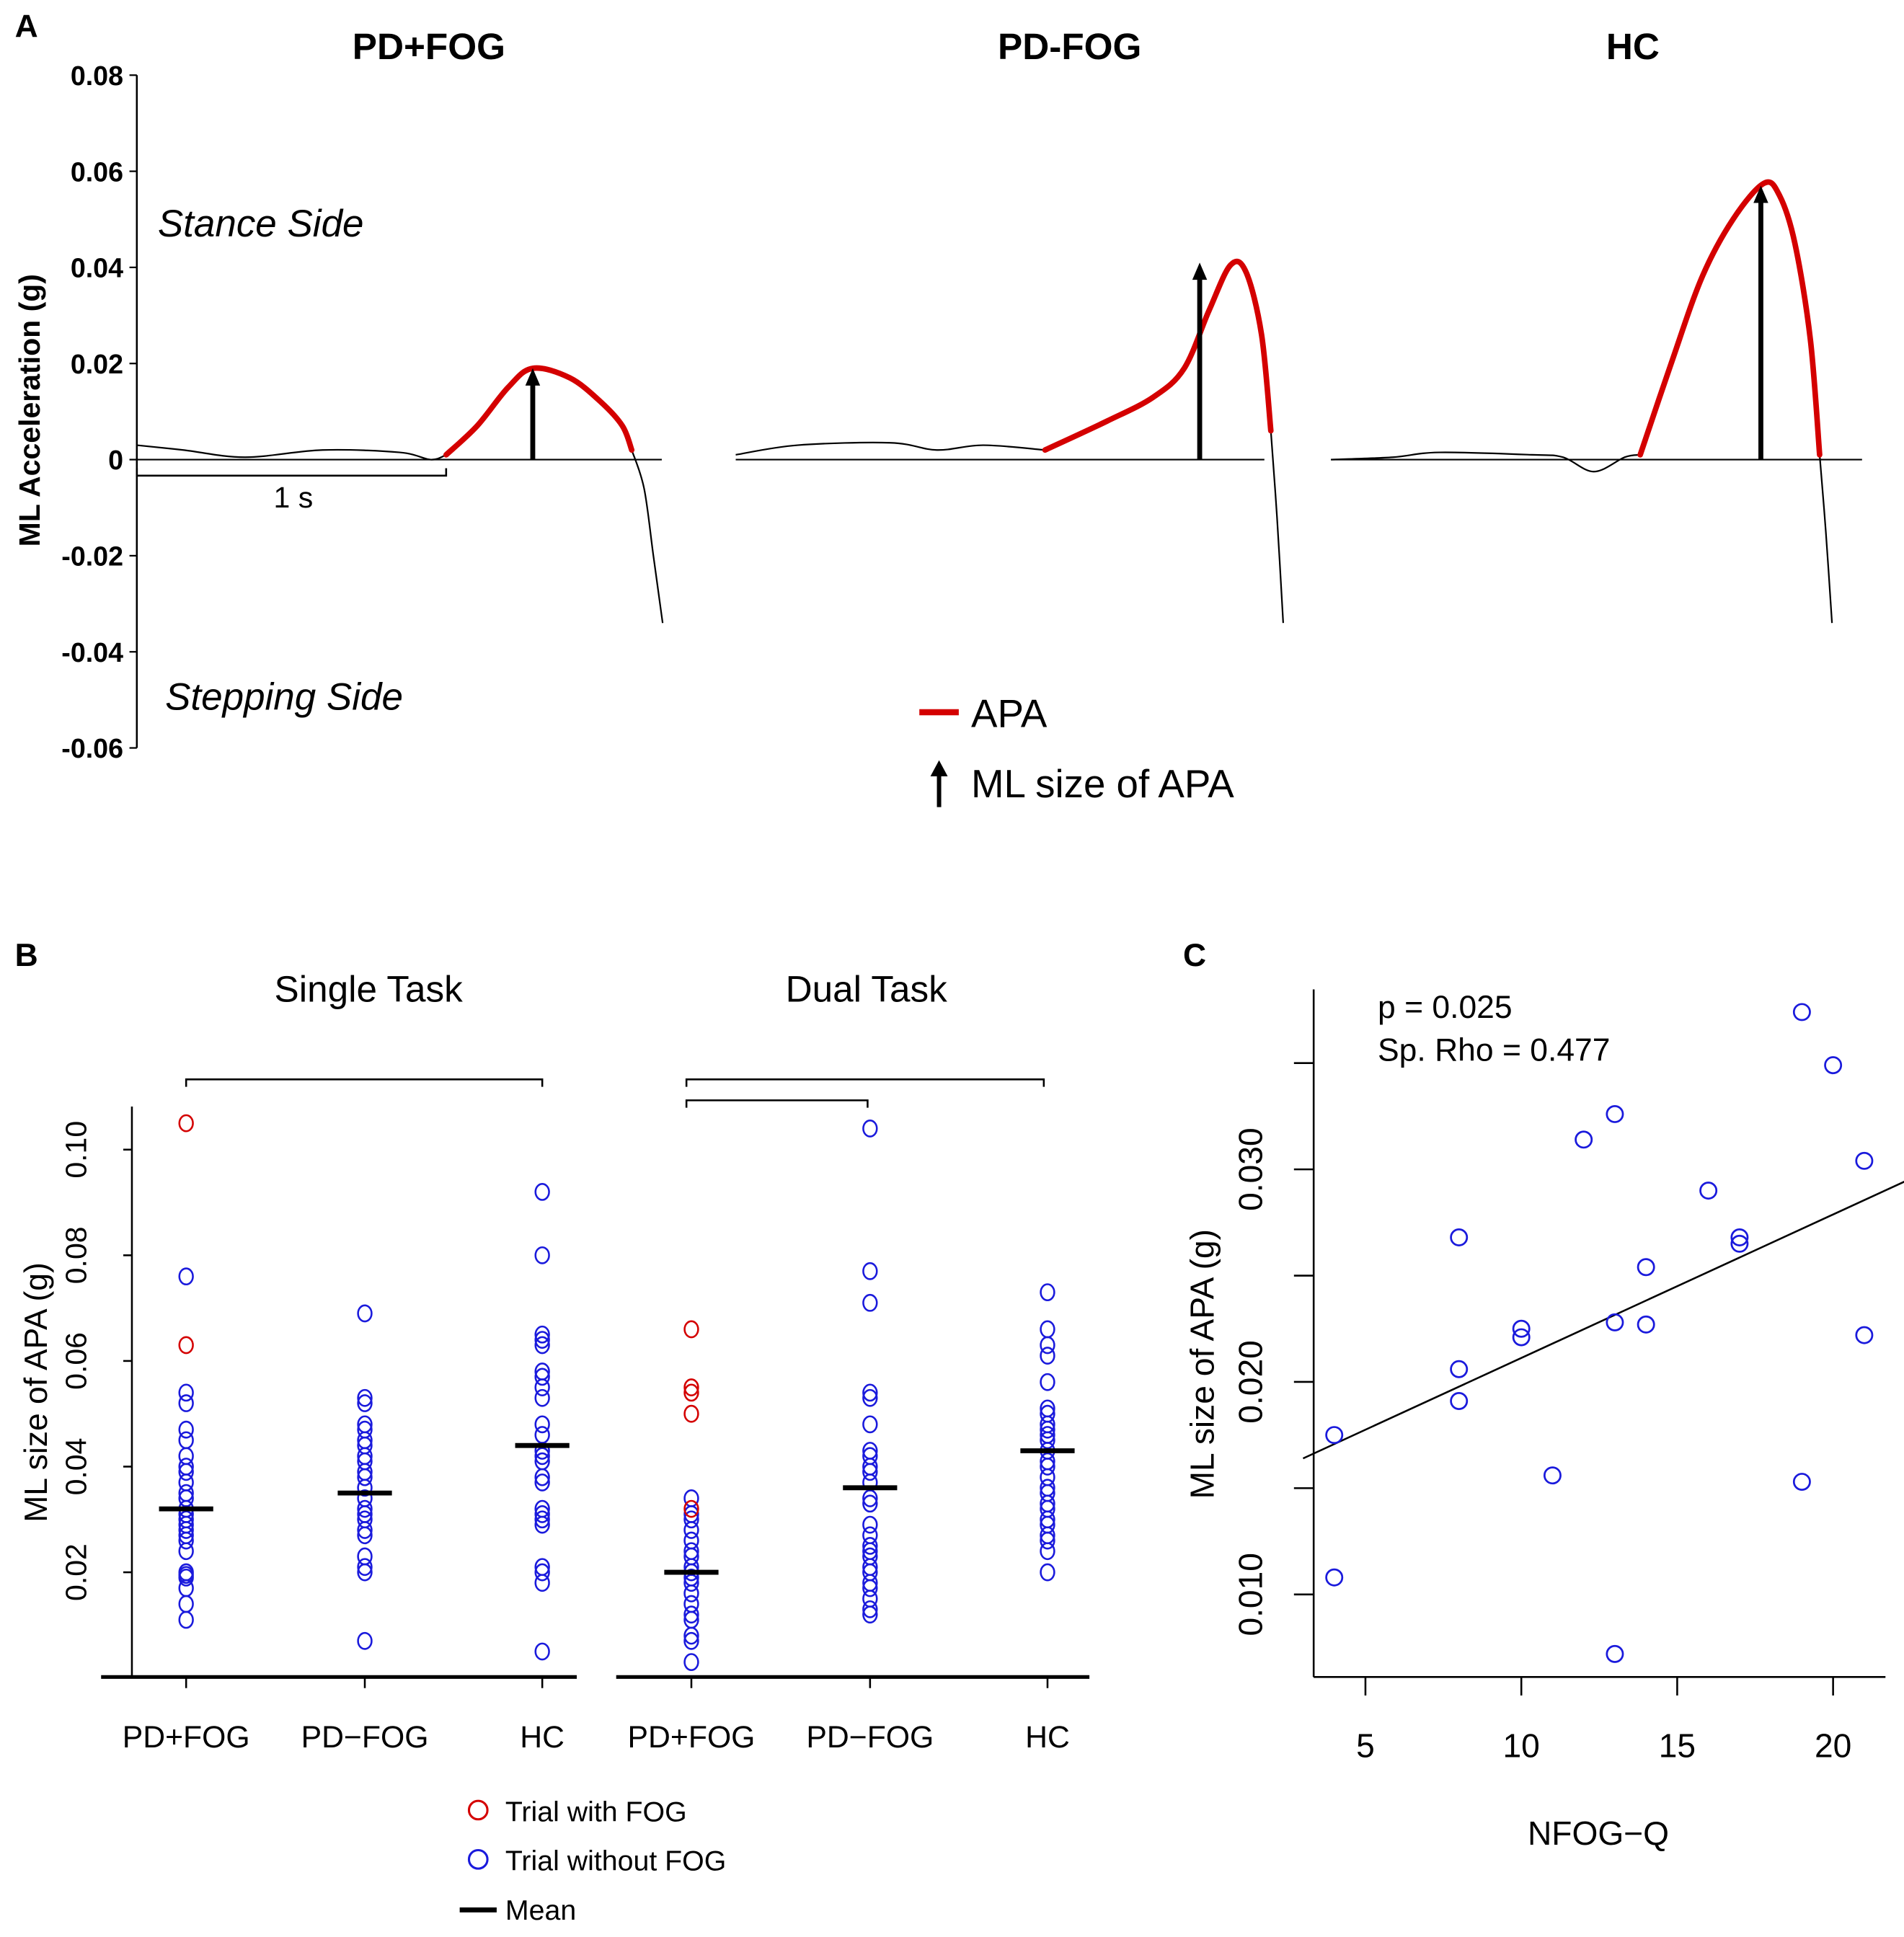  Describe the element at coordinates (1202, 1364) in the screenshot. I see `panel-c-ylabel: ML size of APA (g)` at that location.